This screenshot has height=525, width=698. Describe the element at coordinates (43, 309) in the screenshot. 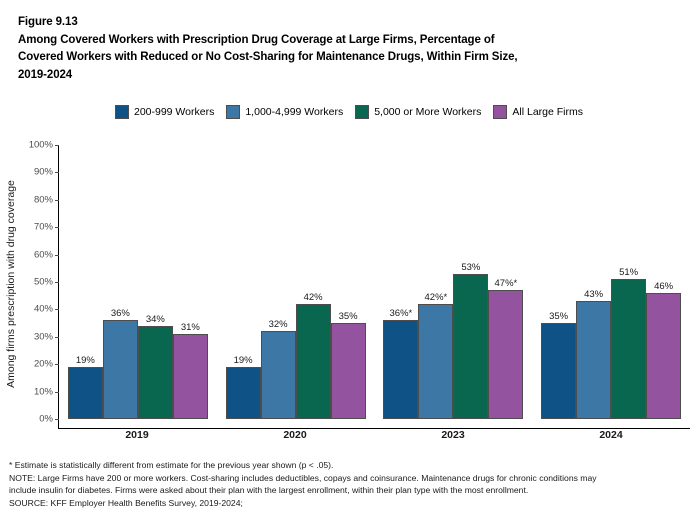

I see `y-axis-tick-label: 40%` at that location.